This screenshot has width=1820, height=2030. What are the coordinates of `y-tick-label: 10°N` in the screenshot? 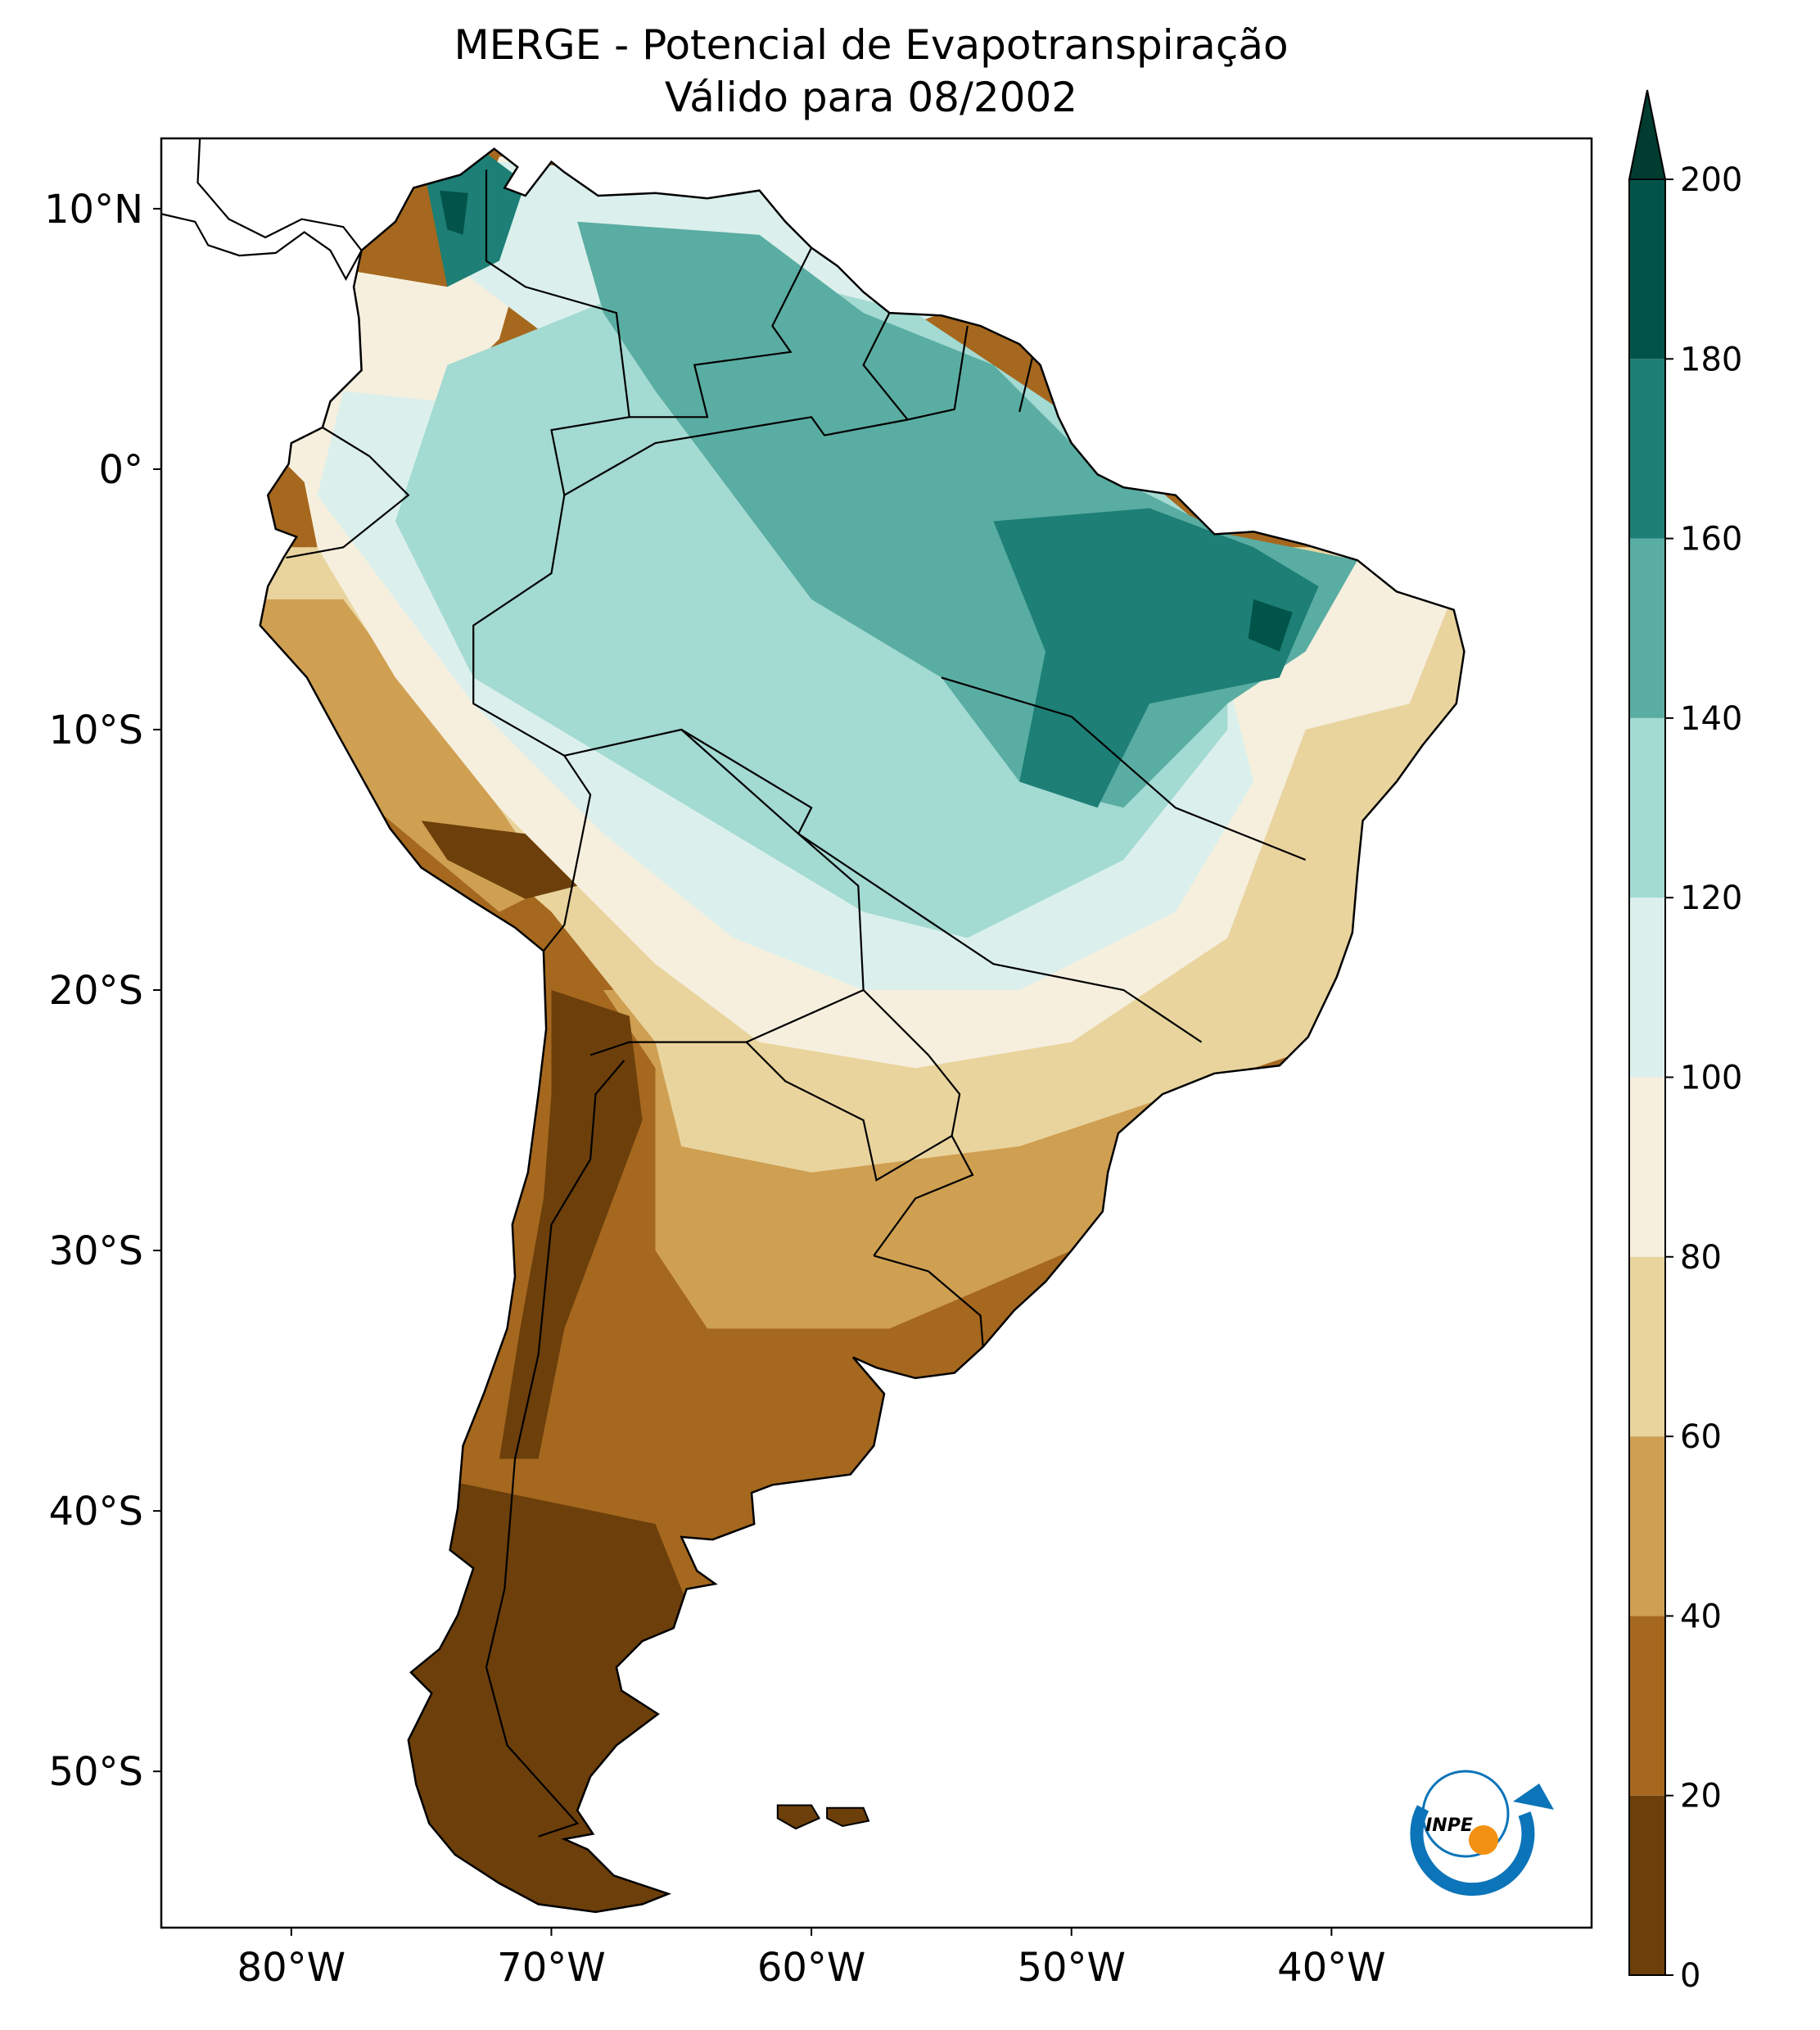 It's located at (93, 210).